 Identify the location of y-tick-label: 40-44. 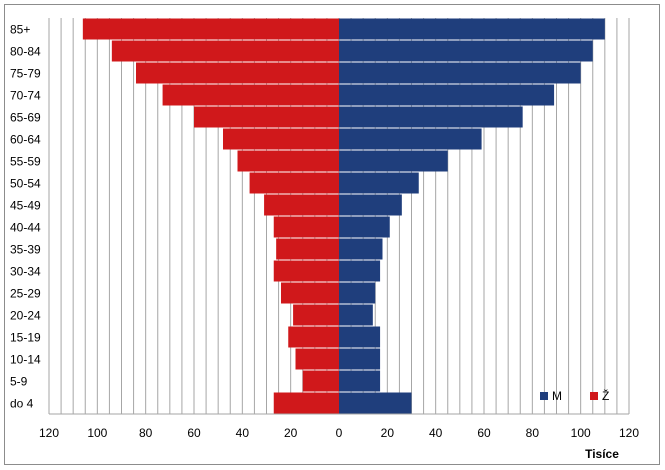
(25, 228).